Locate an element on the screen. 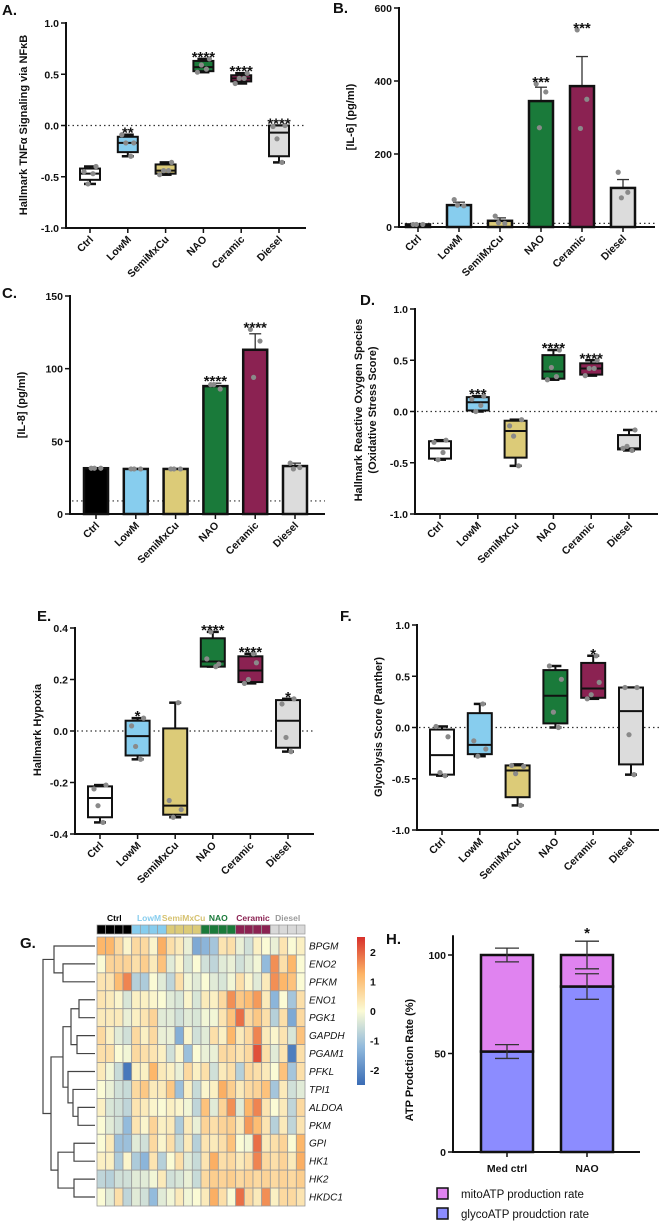 The image size is (659, 1221). panel-label: C. is located at coordinates (9, 293).